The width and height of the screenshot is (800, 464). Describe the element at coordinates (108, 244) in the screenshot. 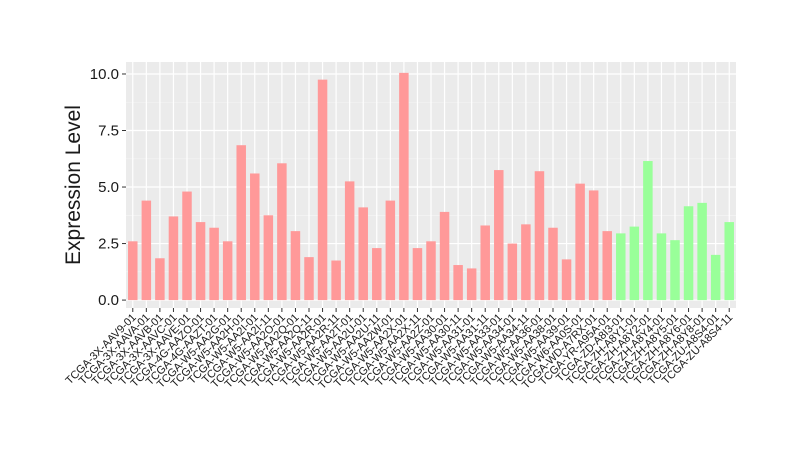

I see `y-tick-label: 2.5` at that location.